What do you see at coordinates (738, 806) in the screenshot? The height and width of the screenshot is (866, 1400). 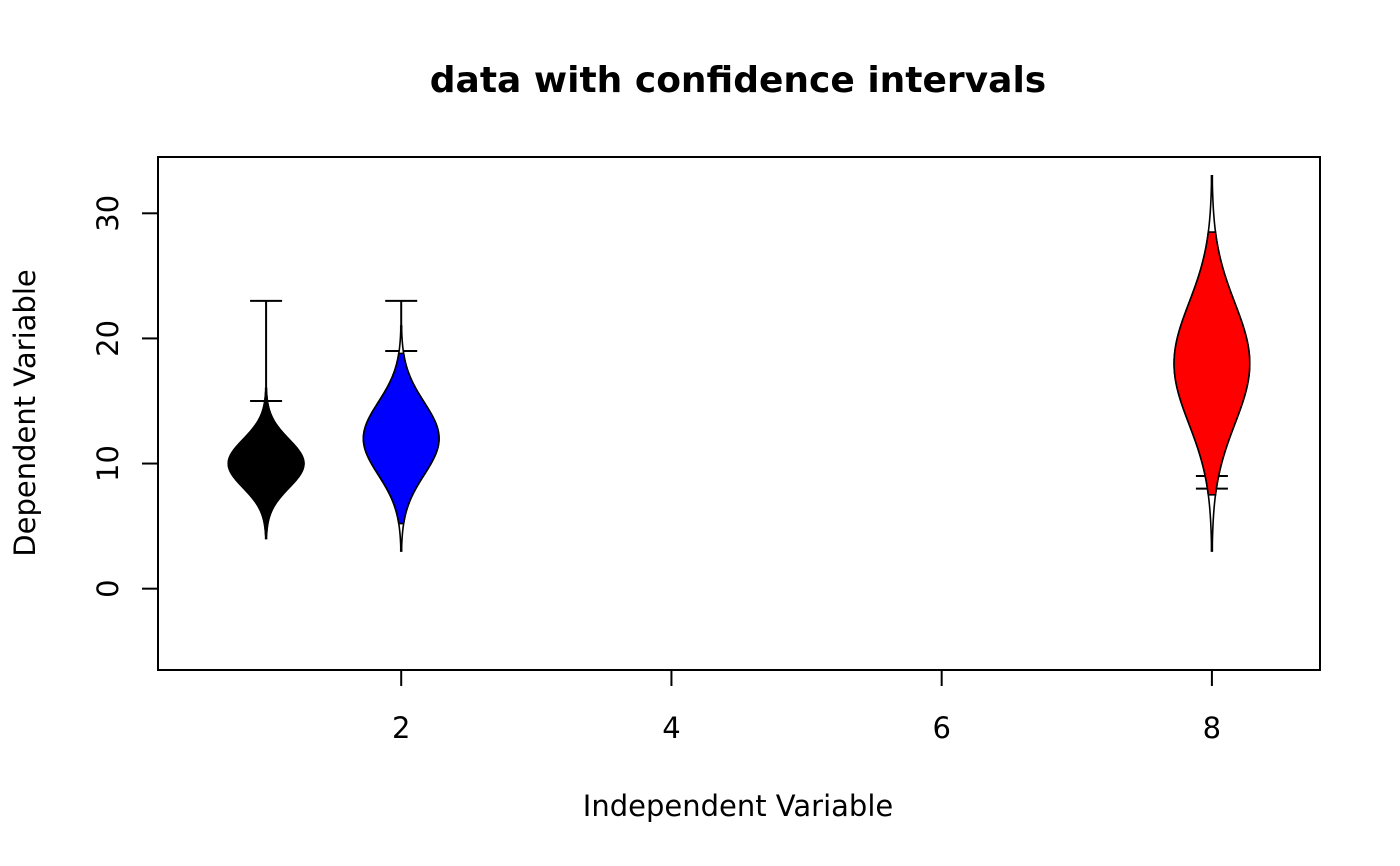 I see `x-axis-label: Independent Variable` at bounding box center [738, 806].